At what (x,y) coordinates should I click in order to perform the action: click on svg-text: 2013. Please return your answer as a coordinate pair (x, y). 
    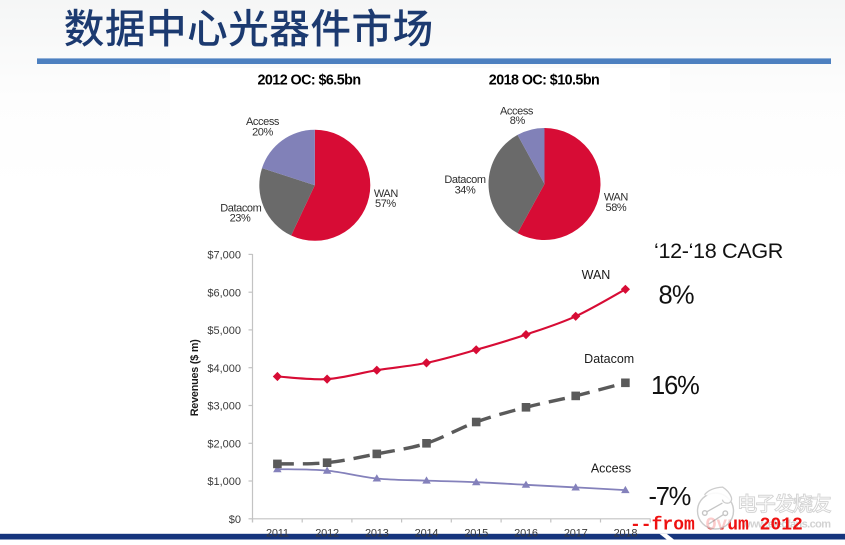
    Looking at the image, I should click on (377, 534).